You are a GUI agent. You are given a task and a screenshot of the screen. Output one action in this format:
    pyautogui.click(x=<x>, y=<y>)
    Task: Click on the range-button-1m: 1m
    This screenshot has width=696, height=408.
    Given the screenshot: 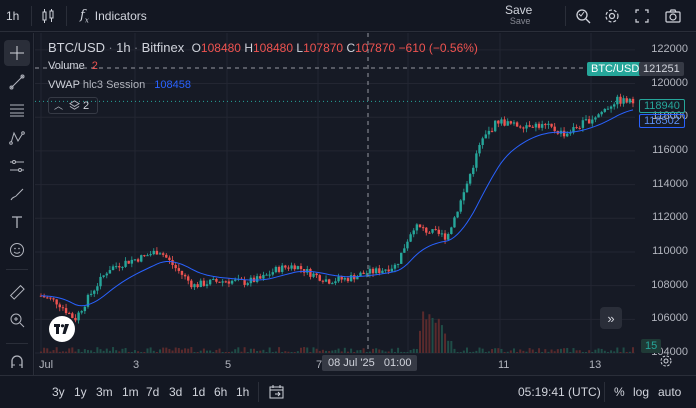 What is the action you would take?
    pyautogui.click(x=130, y=392)
    